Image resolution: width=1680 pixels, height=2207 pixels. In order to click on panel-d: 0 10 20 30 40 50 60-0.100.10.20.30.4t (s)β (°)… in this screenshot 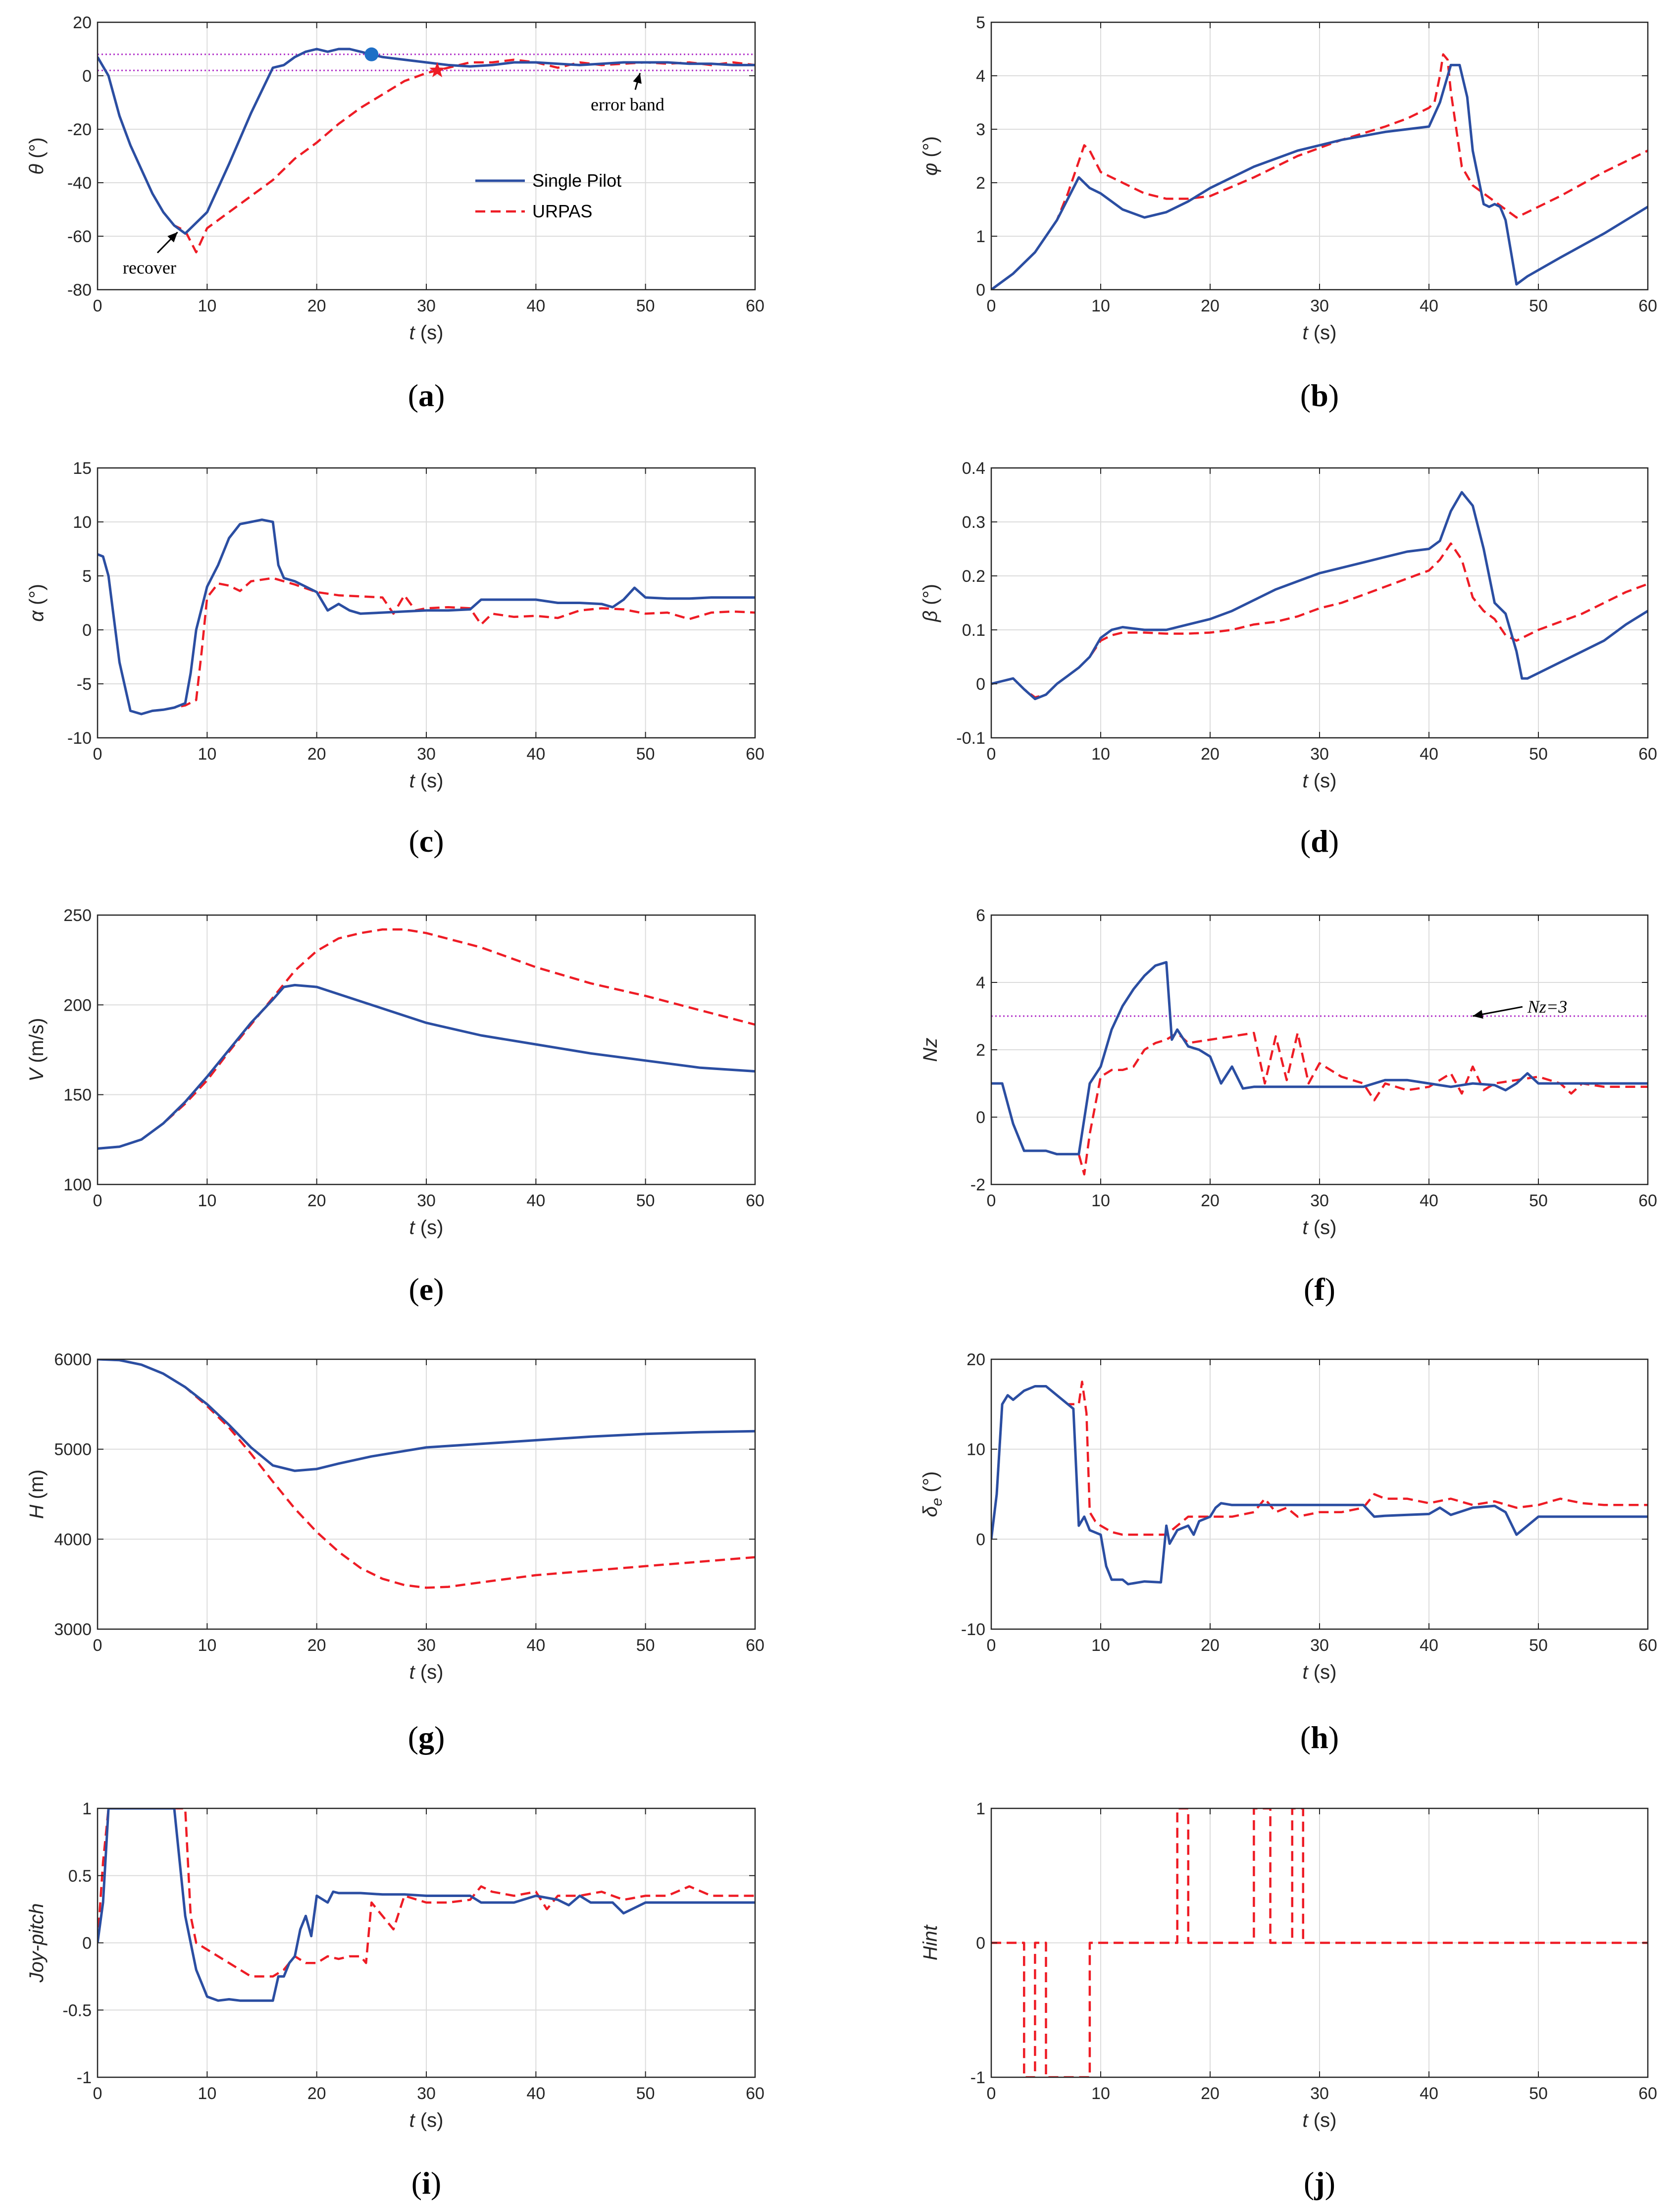, I will do `click(1288, 659)`.